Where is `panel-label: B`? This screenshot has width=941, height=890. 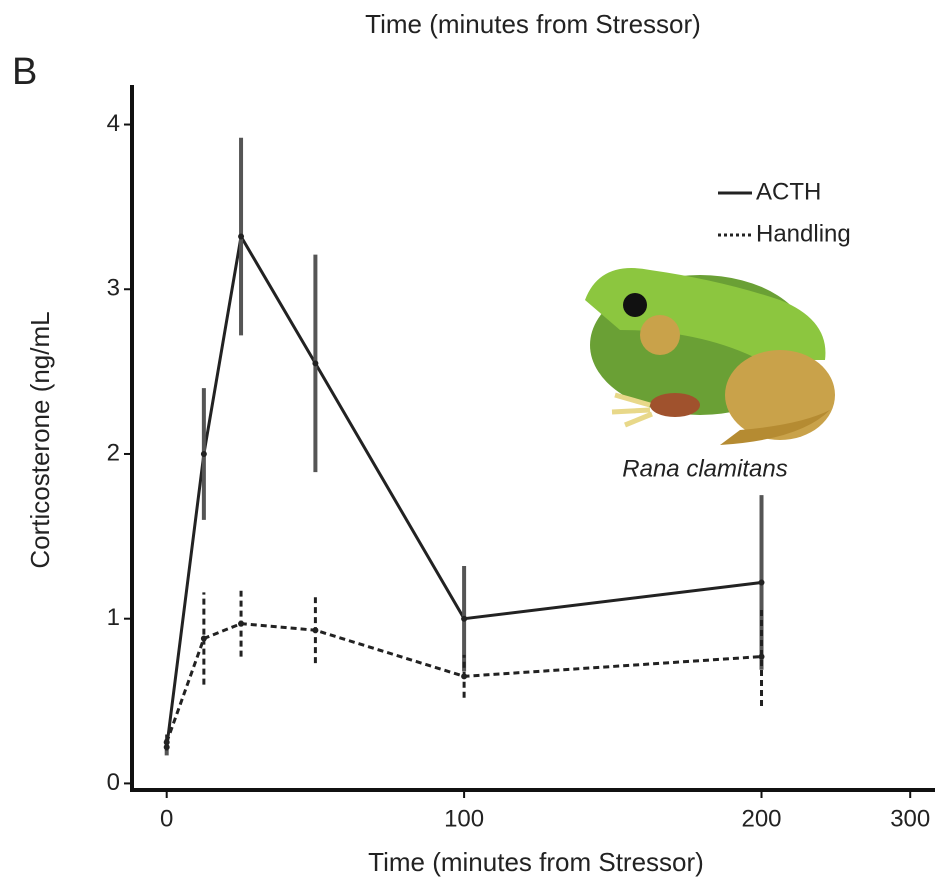
panel-label: B is located at coordinates (24, 72).